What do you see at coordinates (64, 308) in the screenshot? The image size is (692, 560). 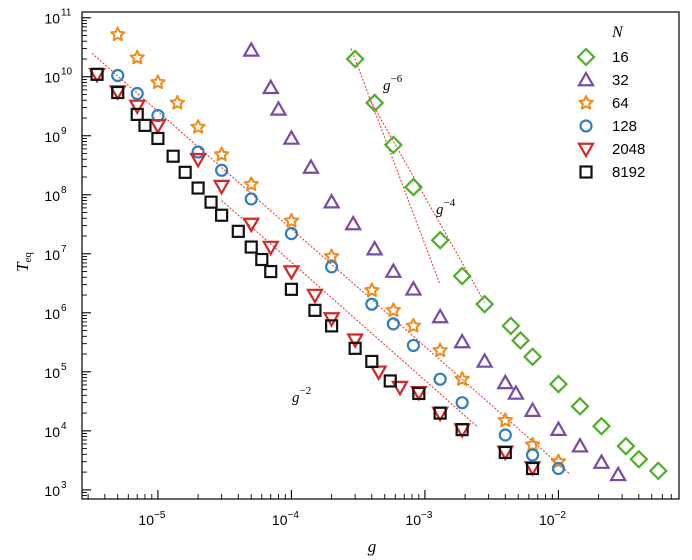 I see `y-tick-exponent: 6` at bounding box center [64, 308].